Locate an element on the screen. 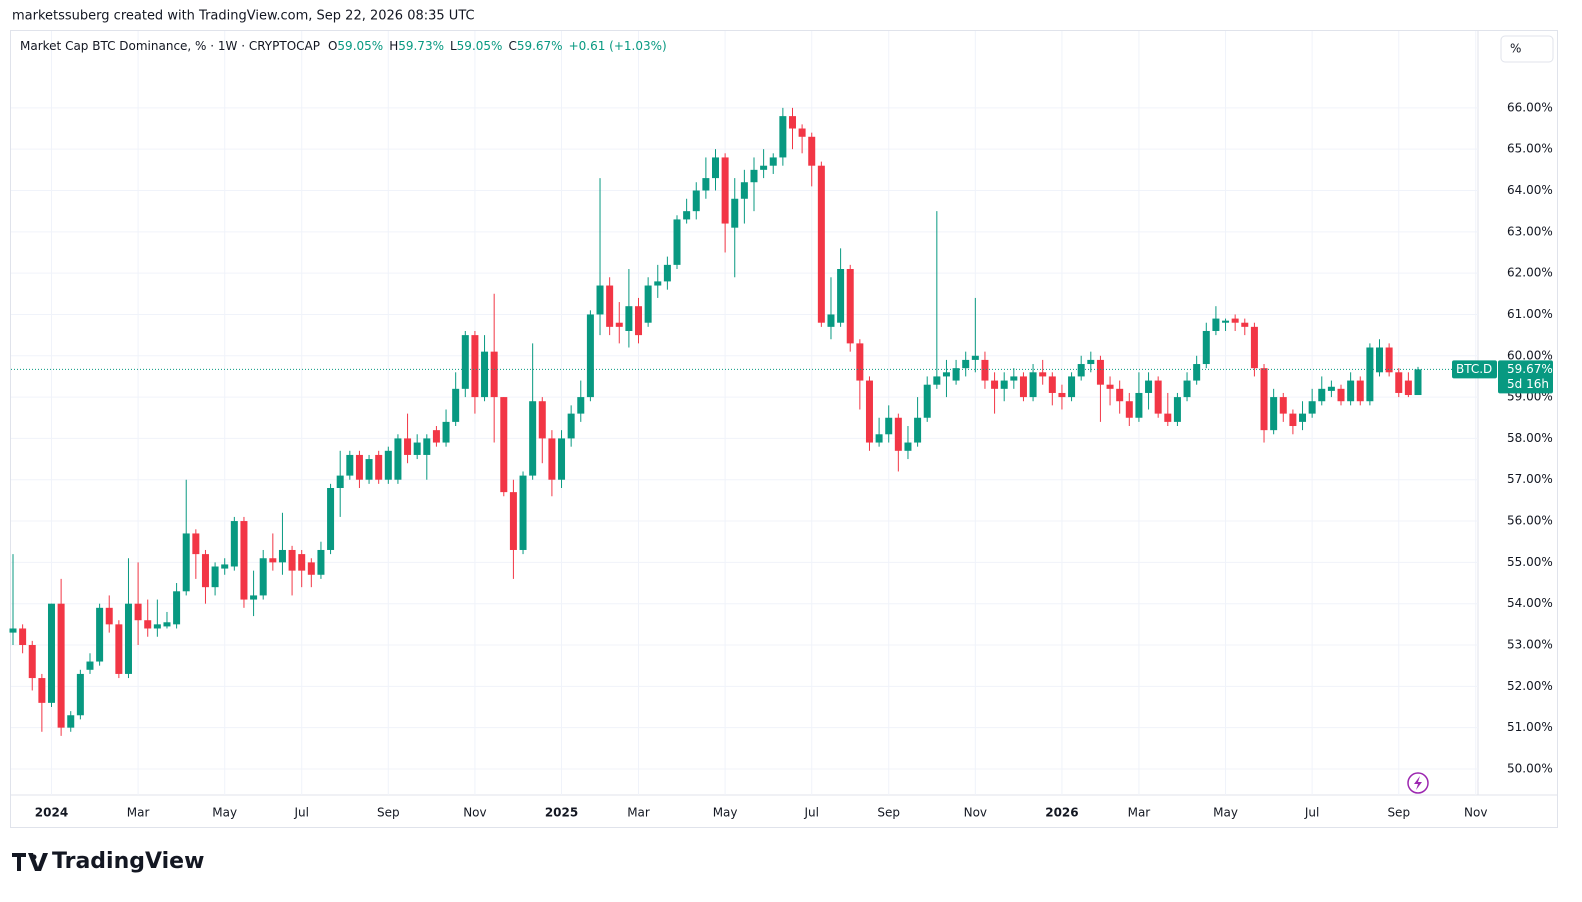 This screenshot has height=902, width=1582. y-tick-label: 50.00% is located at coordinates (1530, 768).